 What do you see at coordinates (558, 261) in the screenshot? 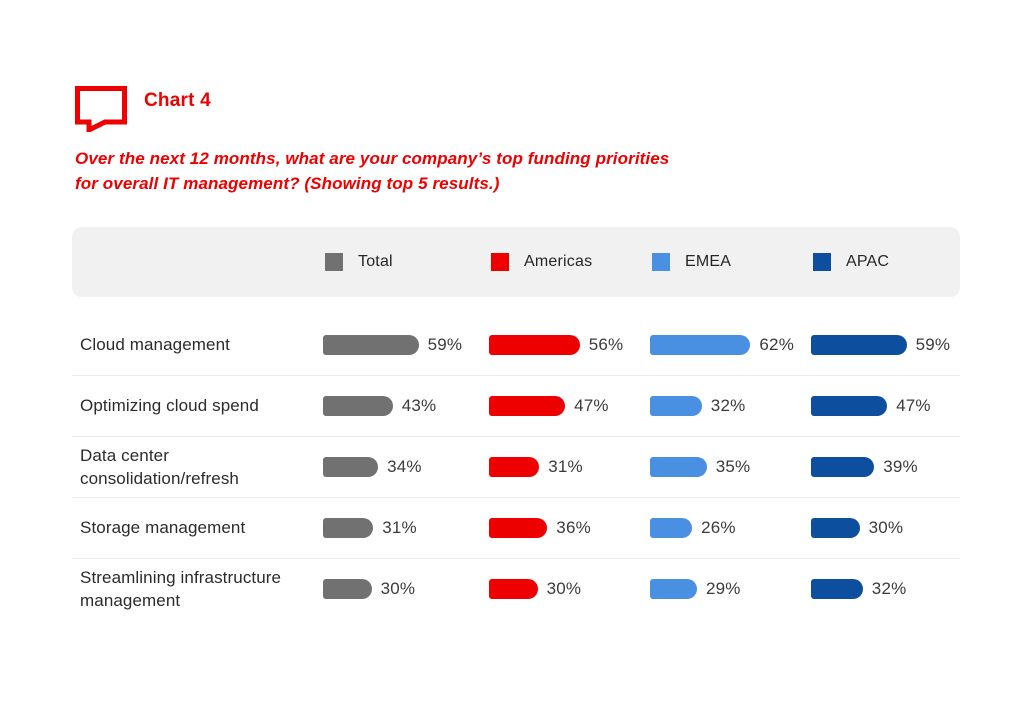
I see `legend-label: Americas` at bounding box center [558, 261].